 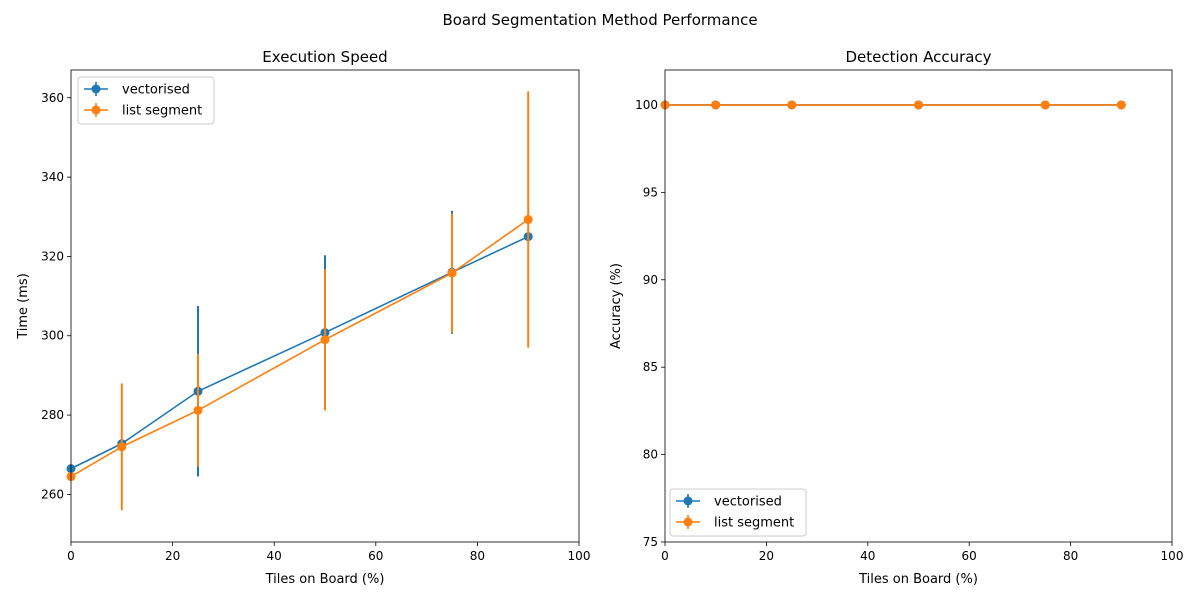 I want to click on figure-suptitle: Board Segmentation Method Performance, so click(x=599, y=20).